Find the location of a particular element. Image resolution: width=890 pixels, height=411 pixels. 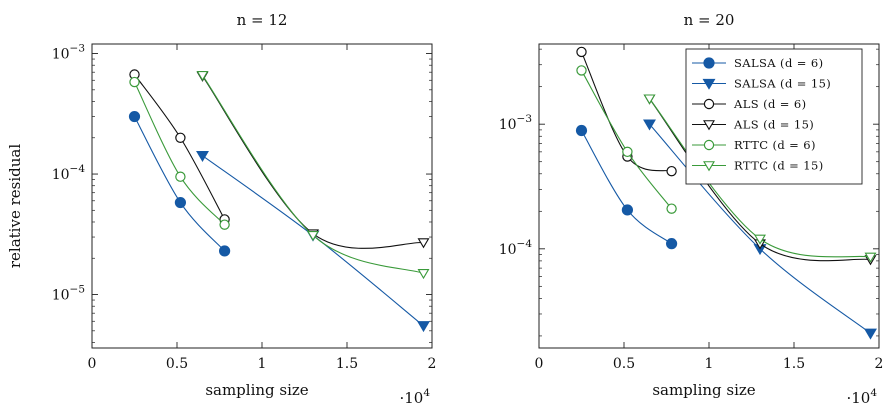

series-line-als15 is located at coordinates (313, 162).